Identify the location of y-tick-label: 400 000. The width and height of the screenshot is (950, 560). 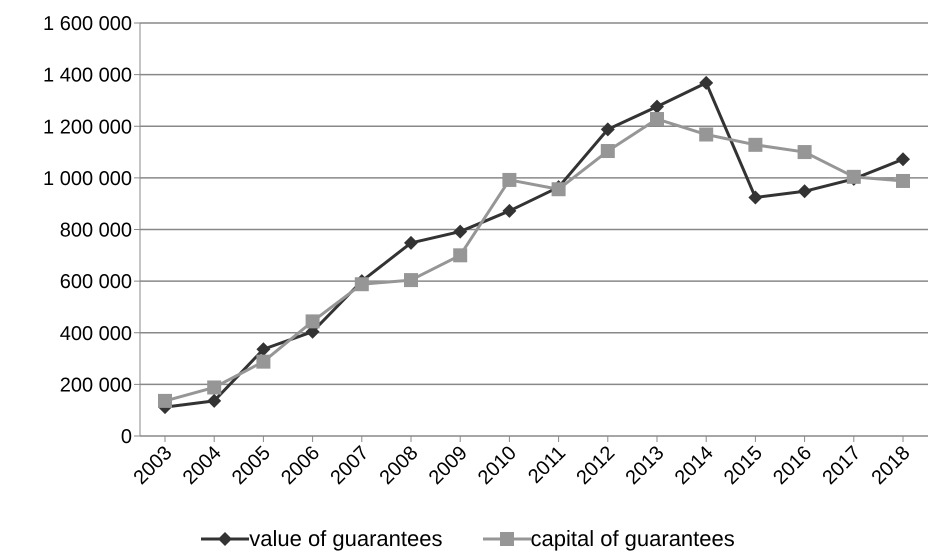
(96, 333).